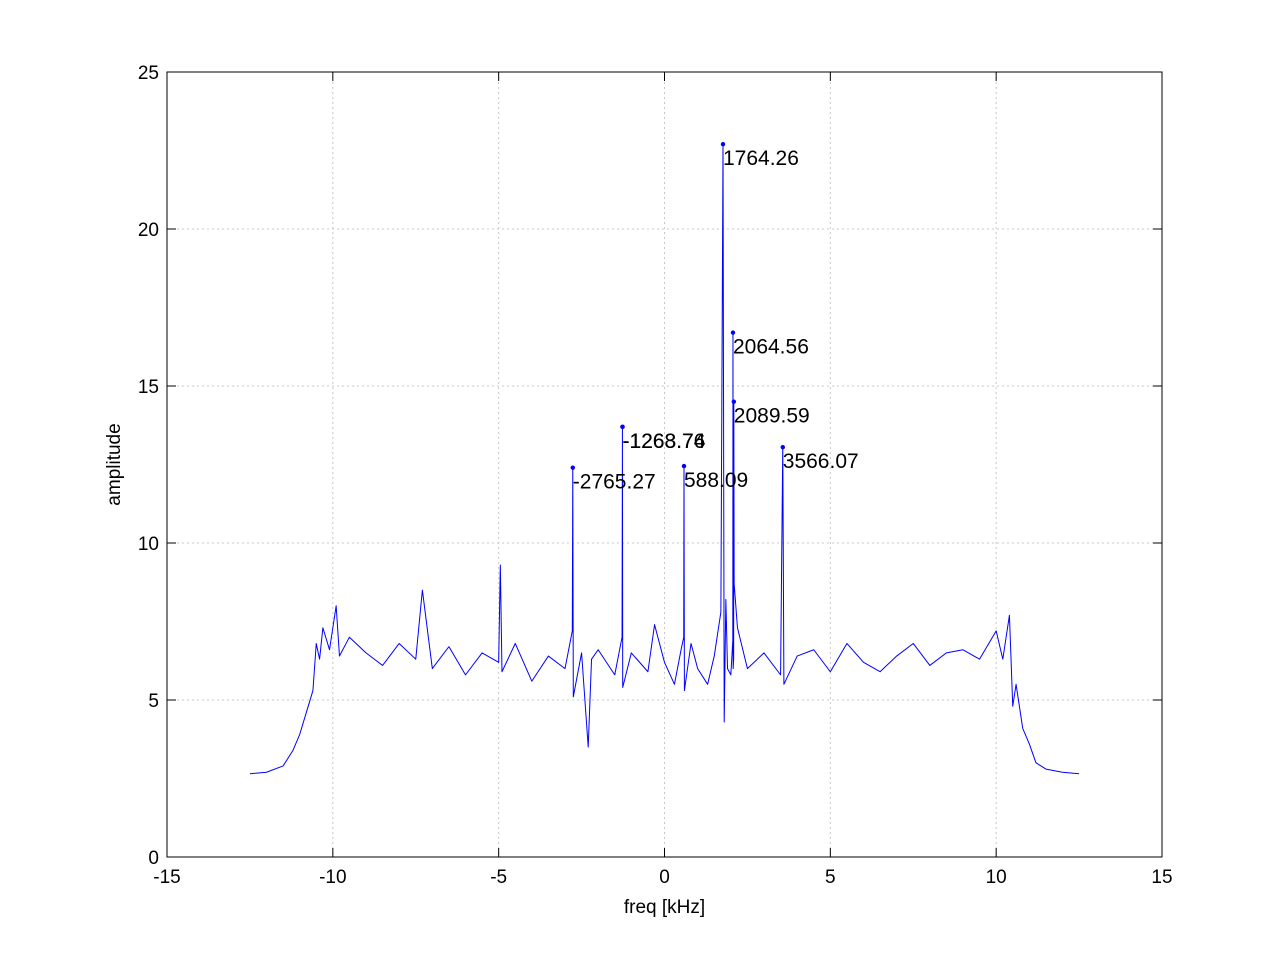  Describe the element at coordinates (114, 464) in the screenshot. I see `y-axis-label: amplitude` at that location.